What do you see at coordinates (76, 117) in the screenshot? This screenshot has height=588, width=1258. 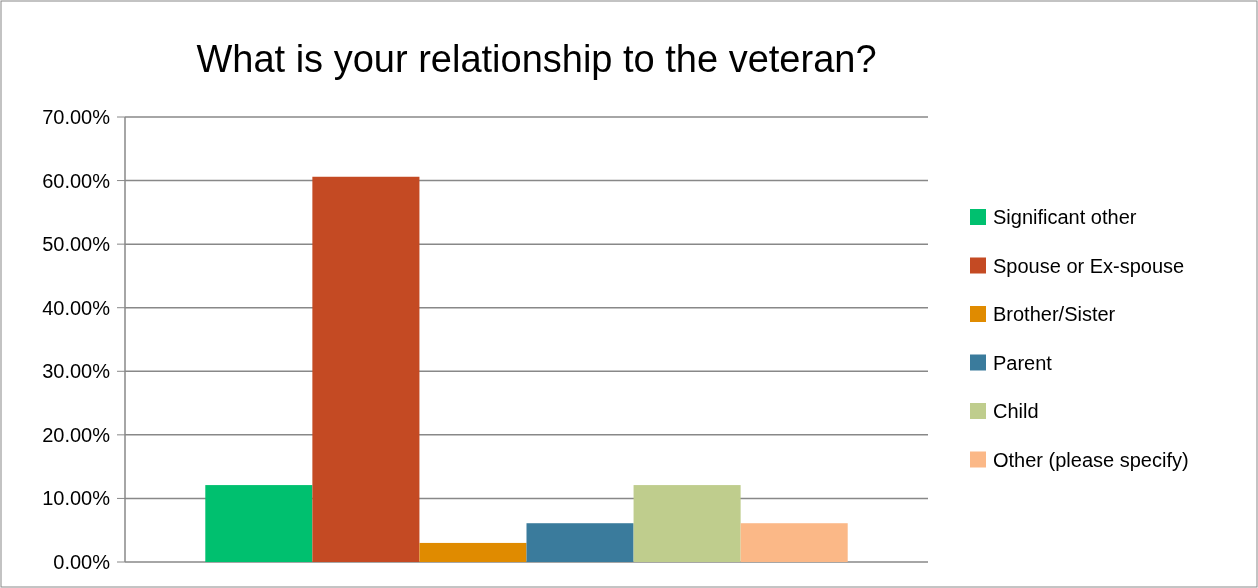 I see `y-tick-label: 70.00%` at bounding box center [76, 117].